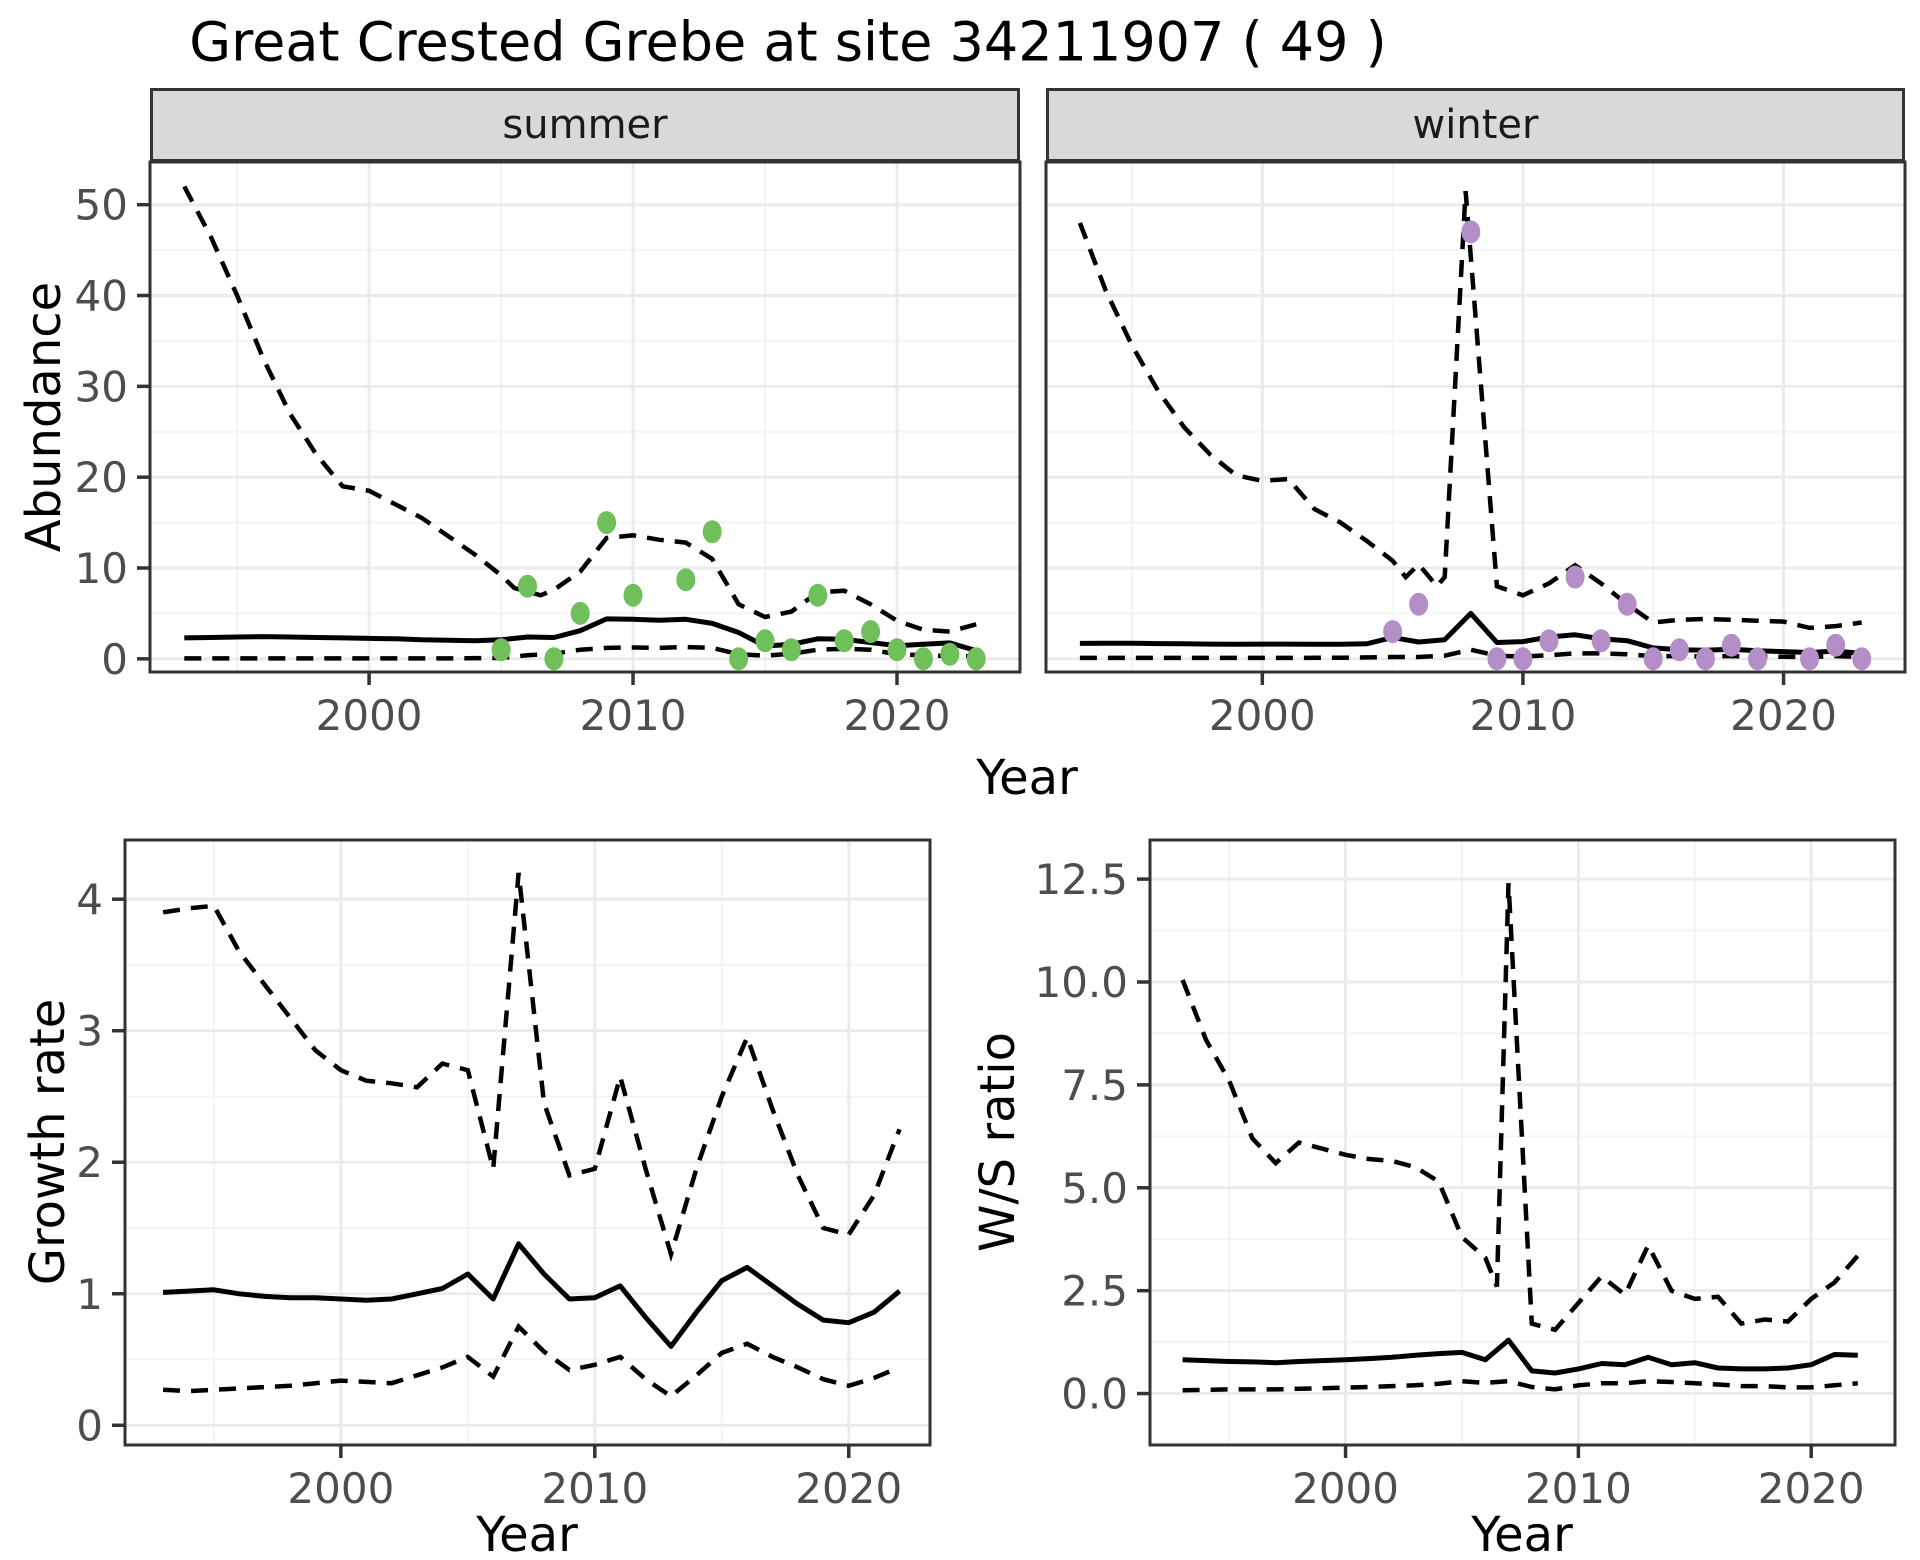 This screenshot has height=1560, width=1920. Describe the element at coordinates (44, 417) in the screenshot. I see `y-axis-title-abundance: Abundance` at that location.